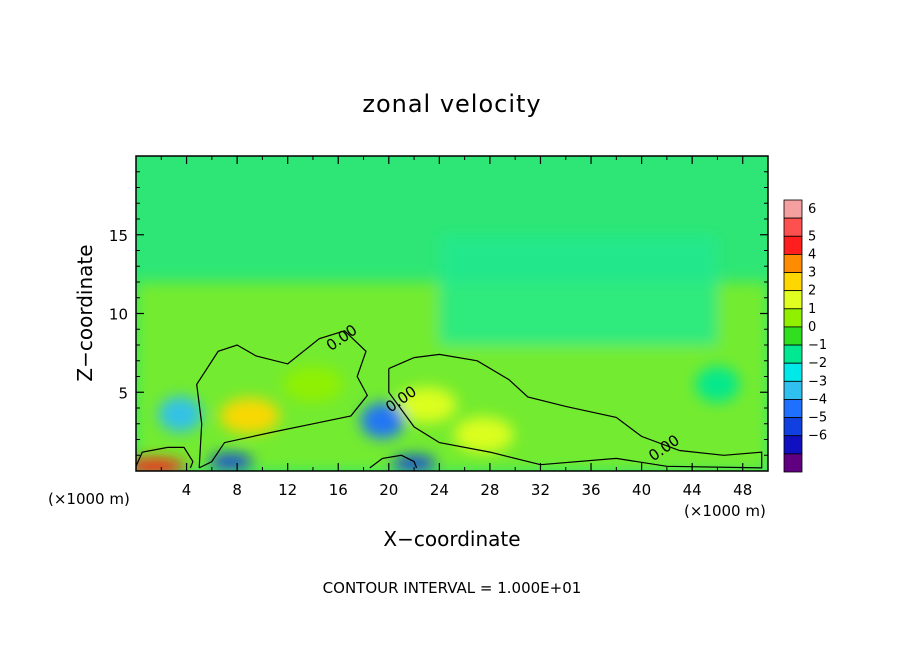 The image size is (904, 654). What do you see at coordinates (338, 490) in the screenshot?
I see `x-tick-label-16: 16` at bounding box center [338, 490].